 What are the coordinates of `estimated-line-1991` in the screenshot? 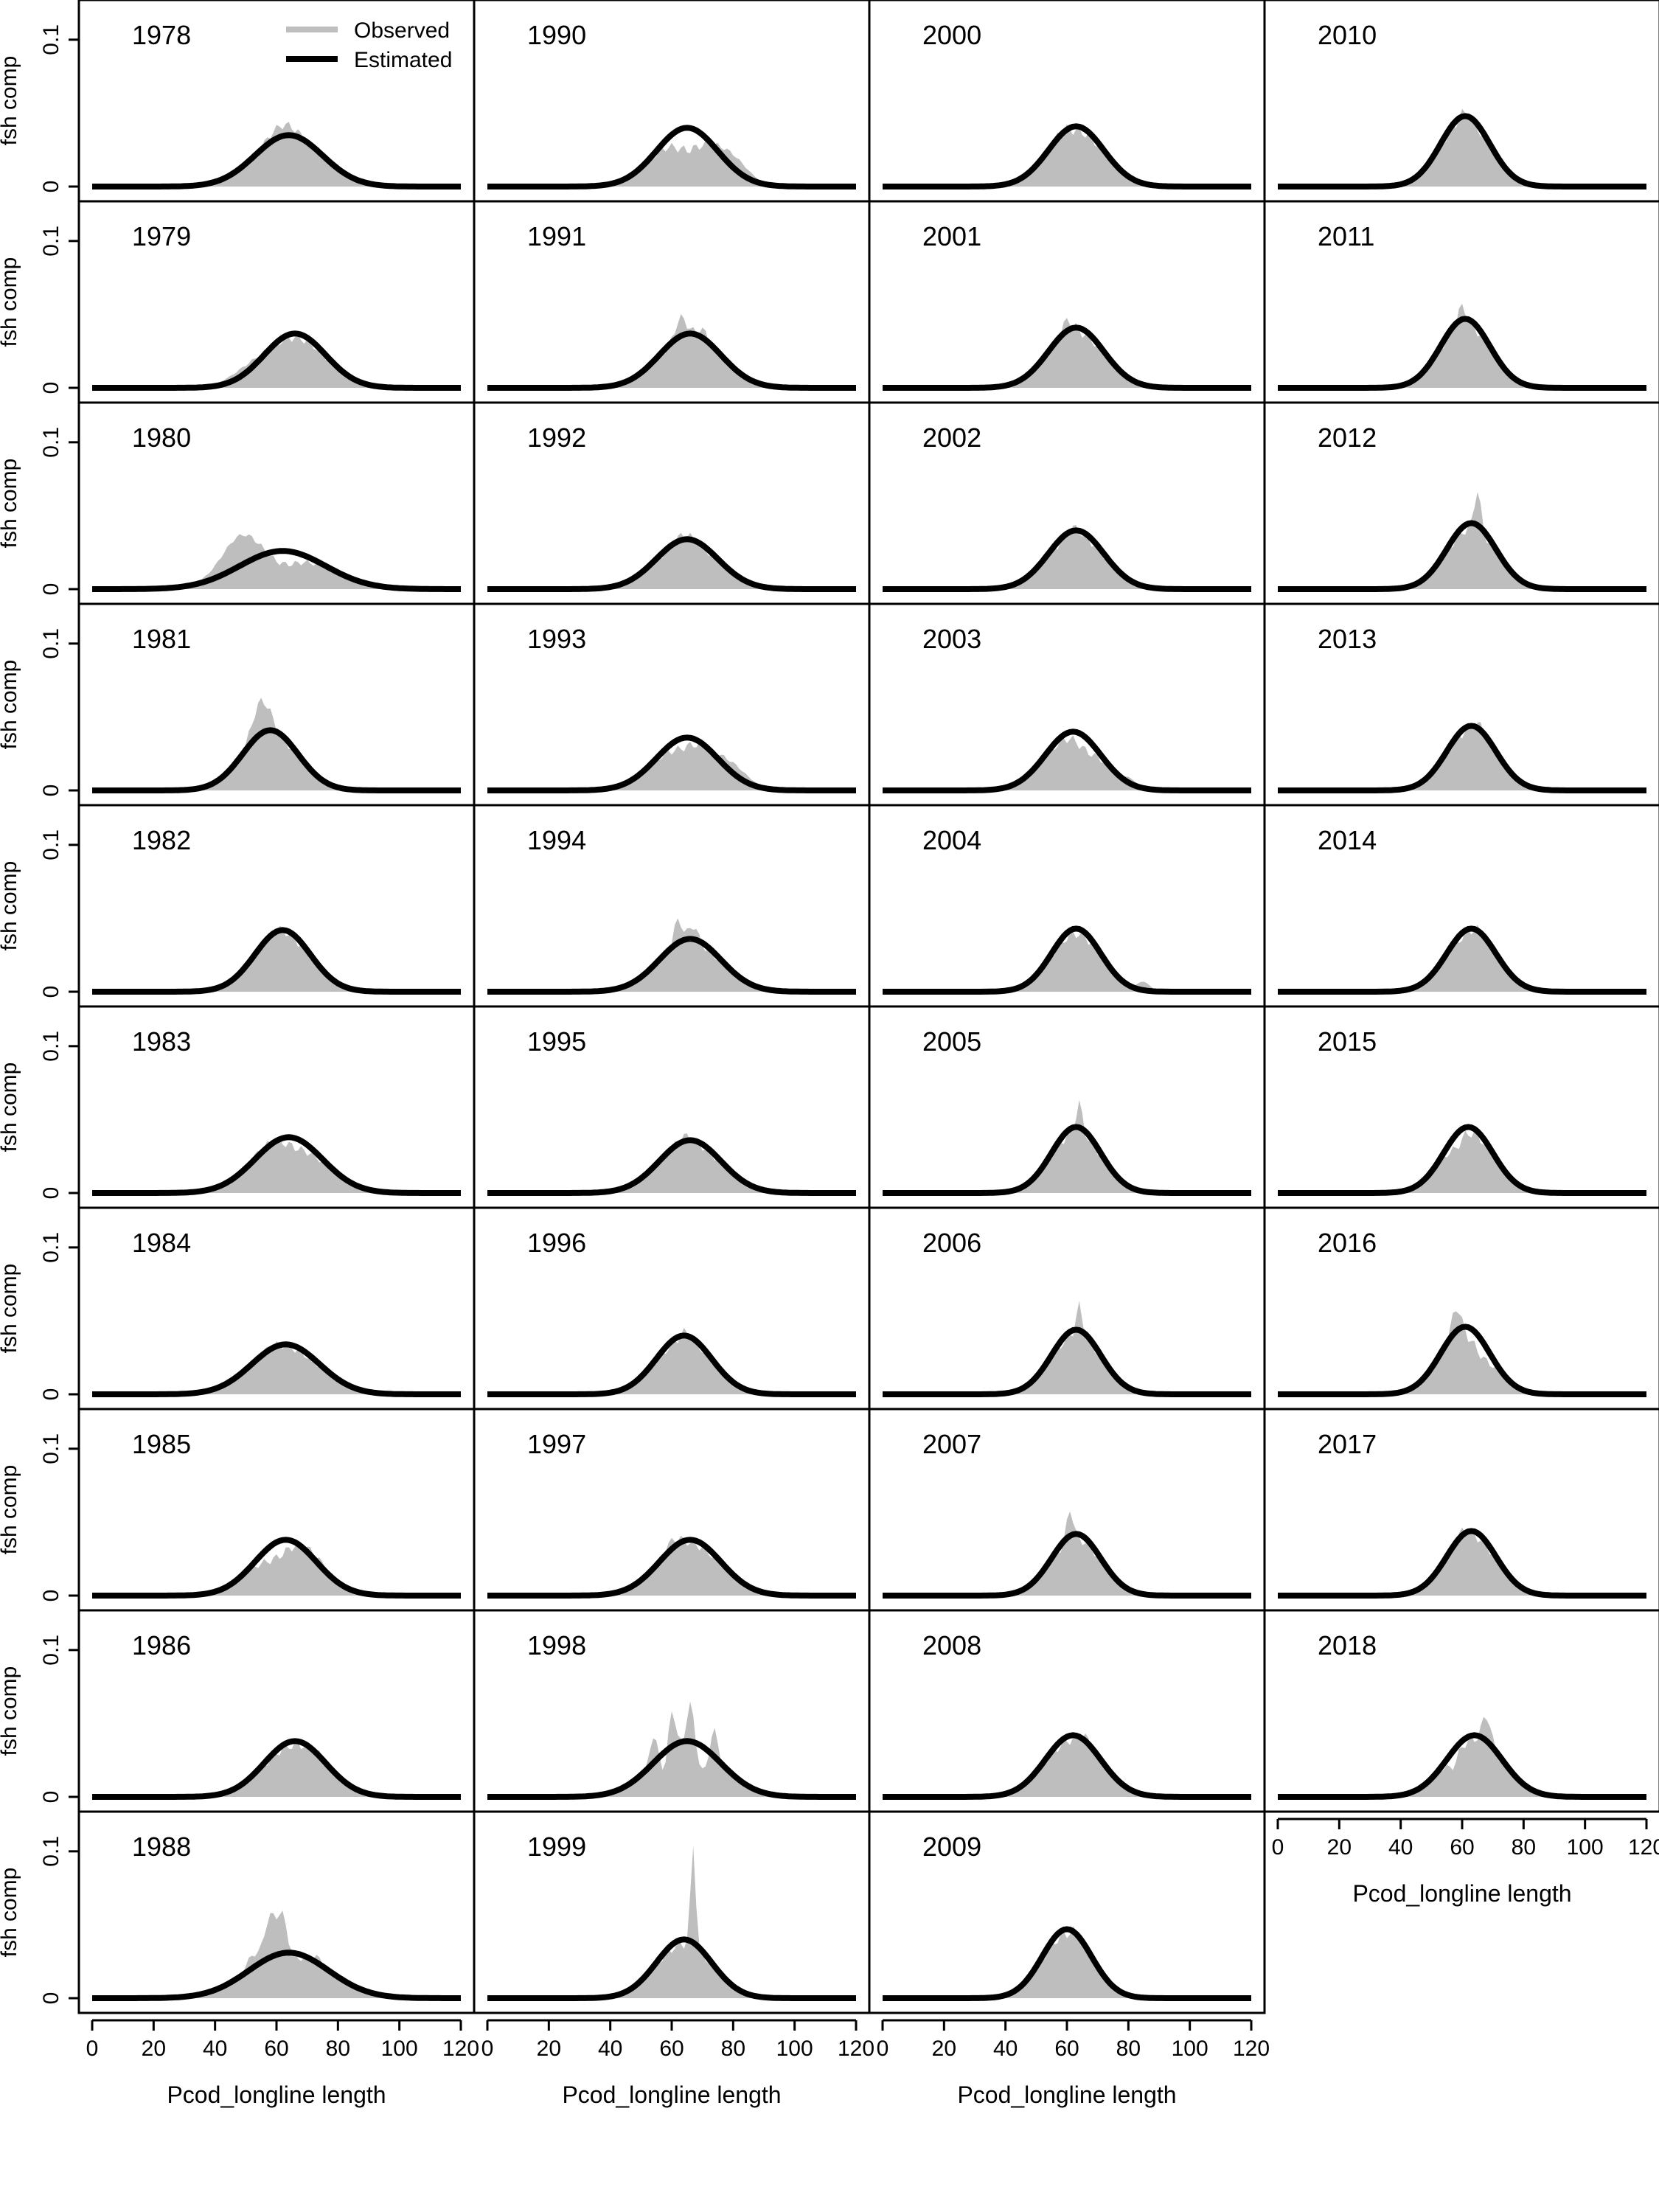 It's located at (671, 360).